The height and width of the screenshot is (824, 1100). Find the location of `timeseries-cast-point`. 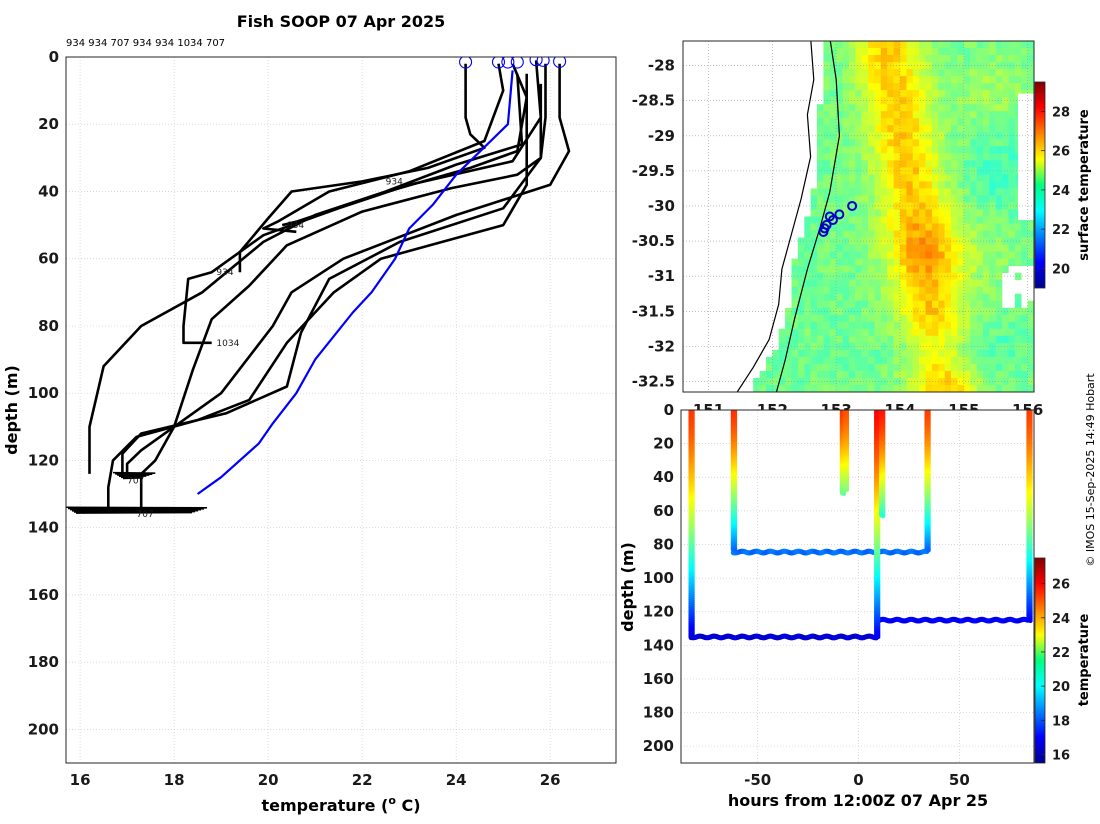

timeseries-cast-point is located at coordinates (1030, 621).